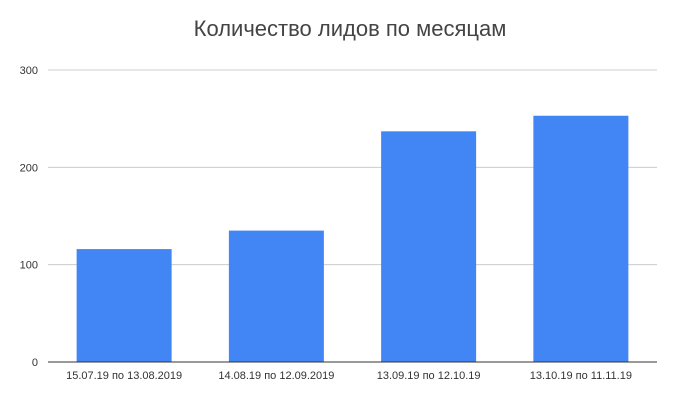 This screenshot has height=400, width=700. What do you see at coordinates (35, 363) in the screenshot?
I see `y-tick-label: 0` at bounding box center [35, 363].